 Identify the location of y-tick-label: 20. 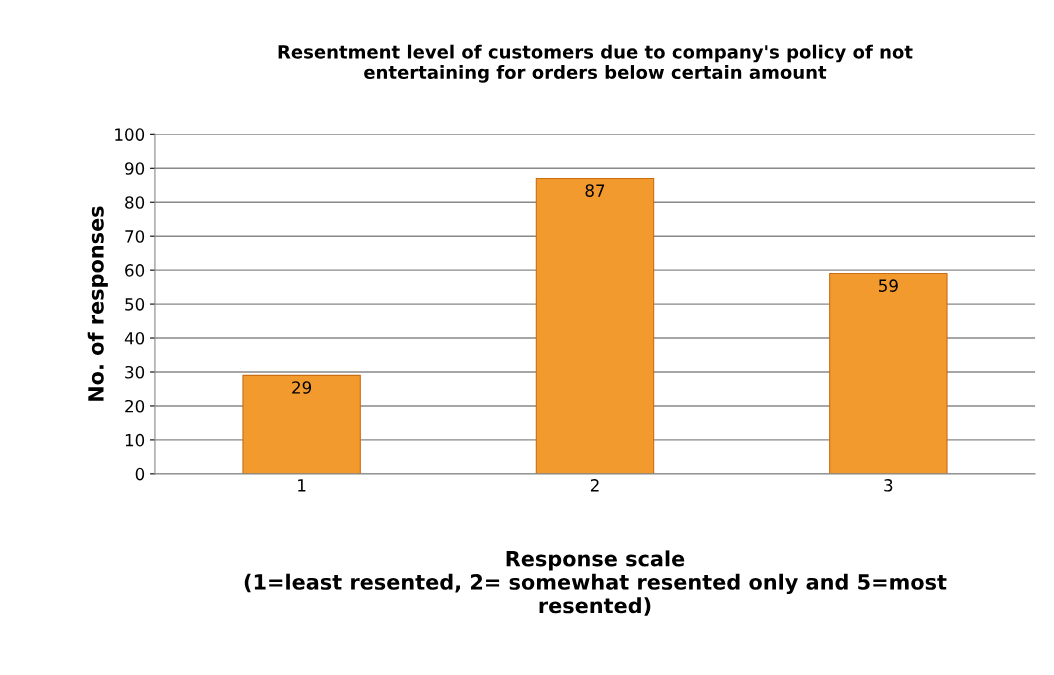
(135, 406).